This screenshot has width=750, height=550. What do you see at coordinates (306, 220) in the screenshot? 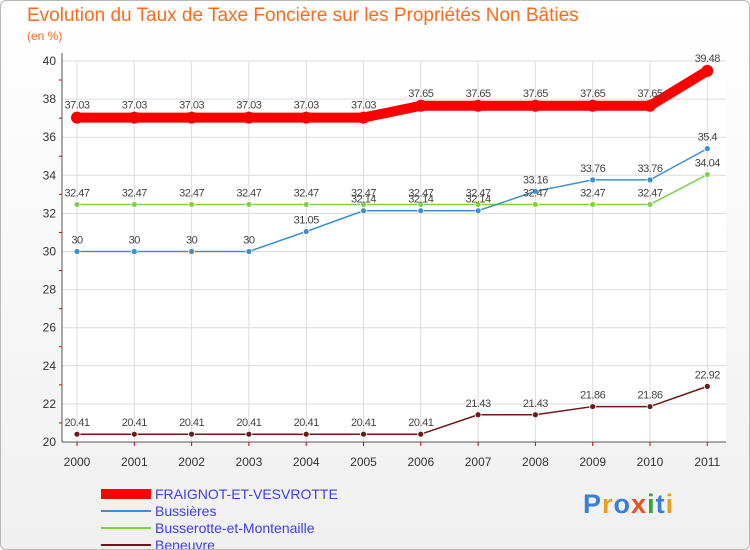
I see `data-label: 31.05` at bounding box center [306, 220].